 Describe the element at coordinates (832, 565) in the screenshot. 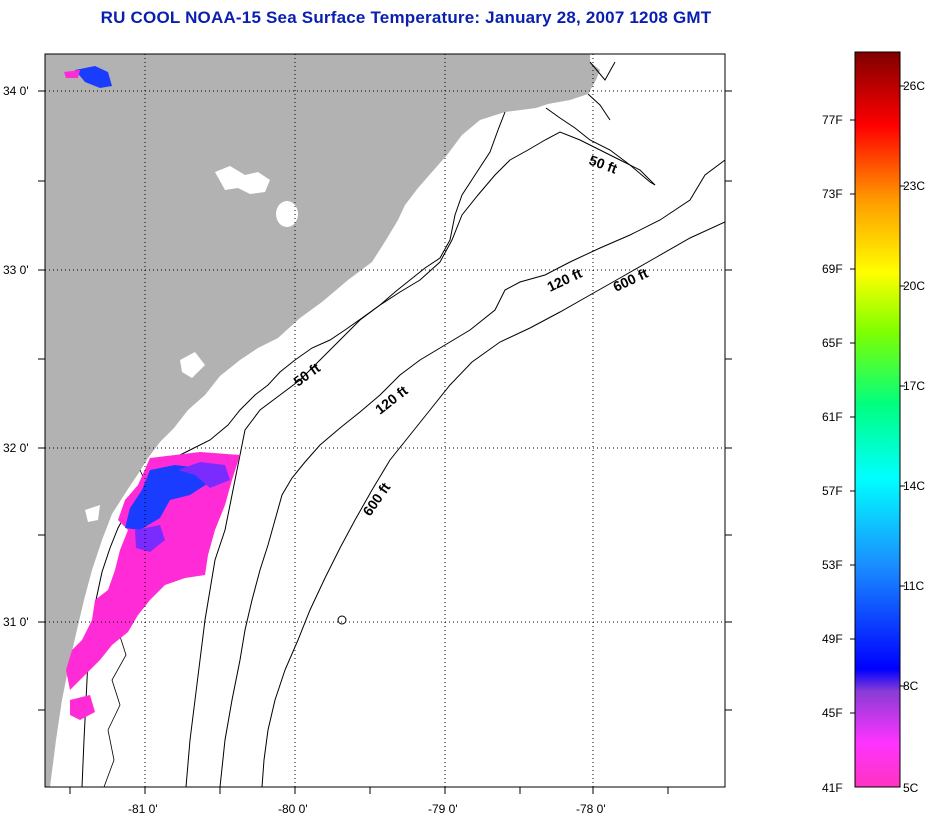

I see `colorbar-fahrenheit-label: 53F` at that location.